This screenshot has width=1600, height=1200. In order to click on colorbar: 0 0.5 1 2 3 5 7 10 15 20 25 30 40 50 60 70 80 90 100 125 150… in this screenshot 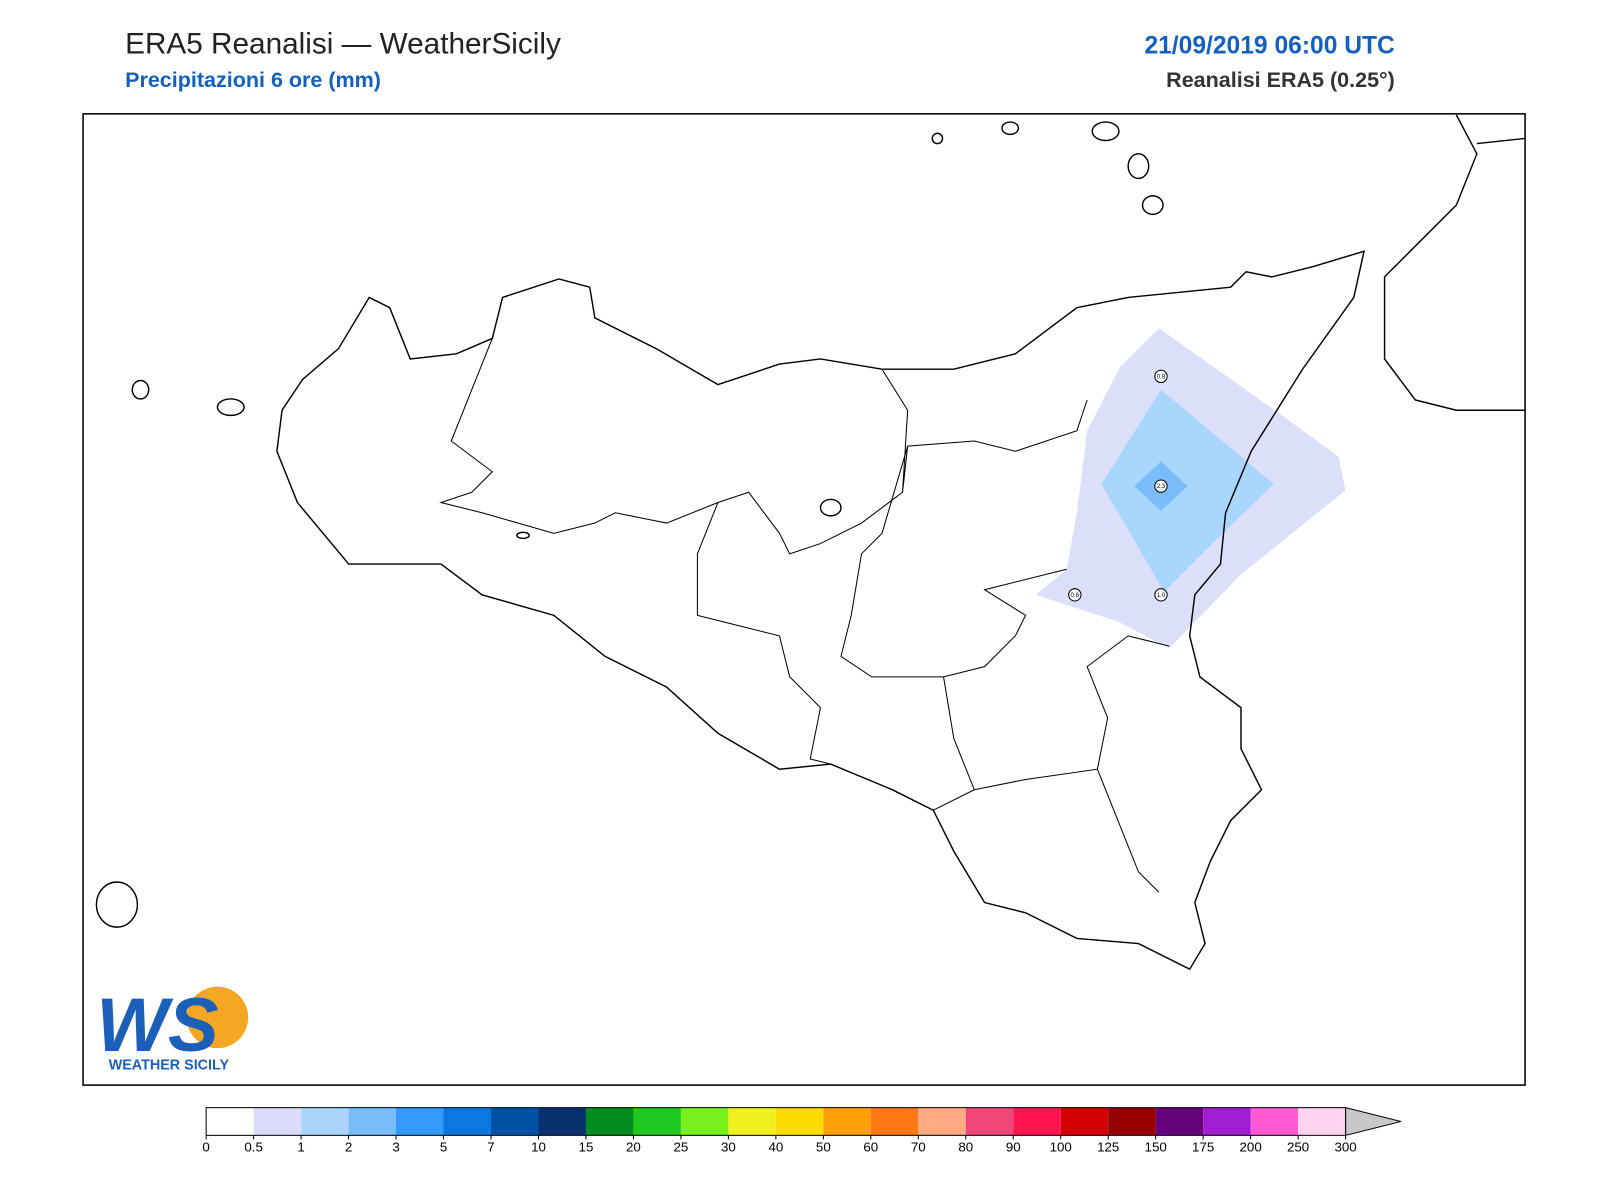, I will do `click(802, 1130)`.